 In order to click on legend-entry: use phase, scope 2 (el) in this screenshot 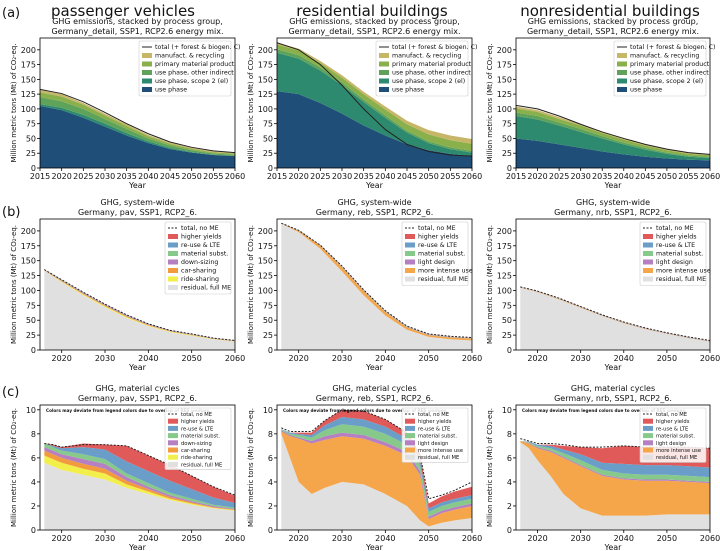, I will do `click(666, 81)`.